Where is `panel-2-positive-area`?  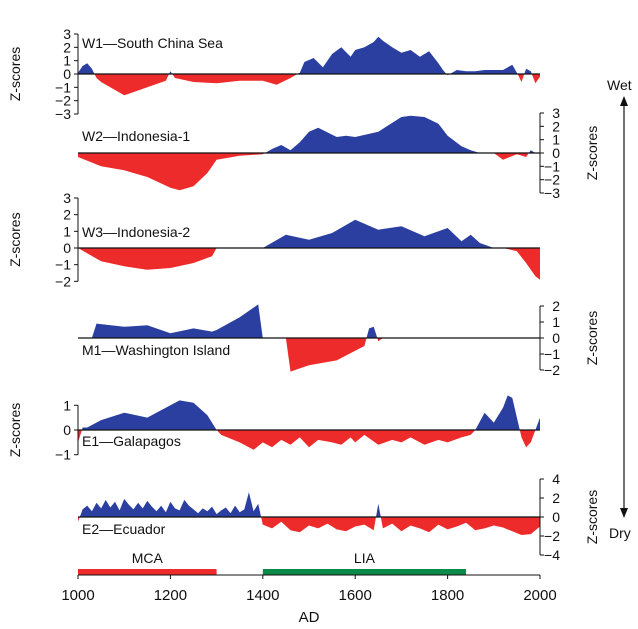
panel-2-positive-area is located at coordinates (309, 134).